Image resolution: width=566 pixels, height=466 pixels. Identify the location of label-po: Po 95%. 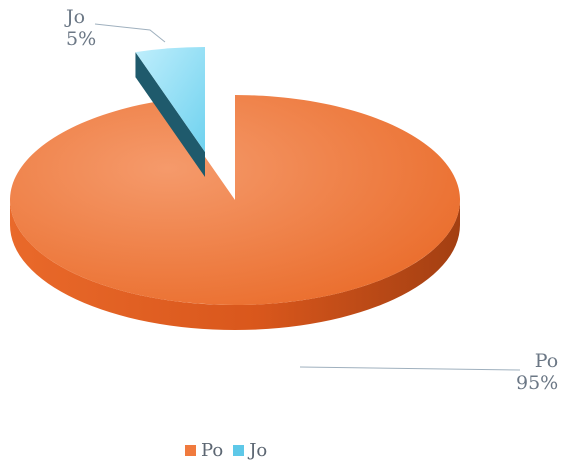
(537, 372).